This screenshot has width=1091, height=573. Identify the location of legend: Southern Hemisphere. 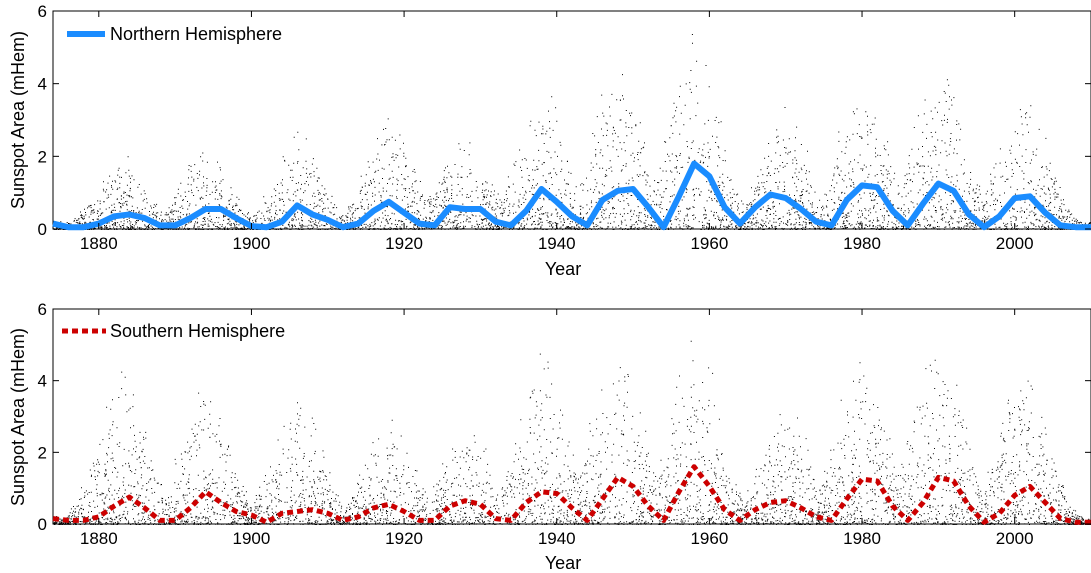
(173, 331).